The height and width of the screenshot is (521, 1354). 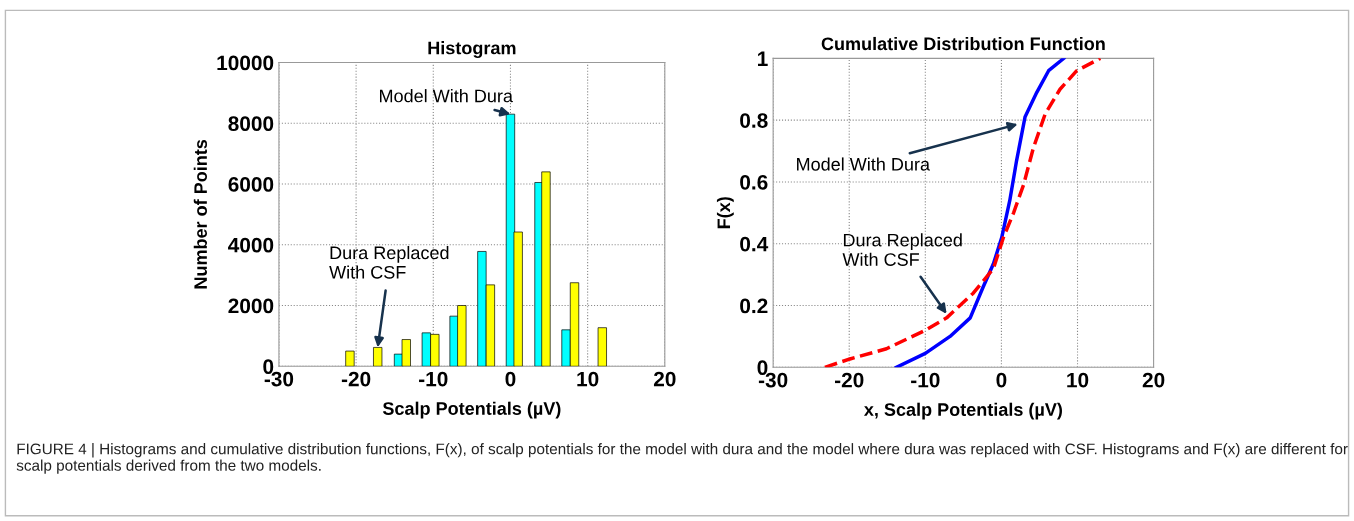 What do you see at coordinates (471, 410) in the screenshot?
I see `x-axis-title: Scalp Potentials (µV)` at bounding box center [471, 410].